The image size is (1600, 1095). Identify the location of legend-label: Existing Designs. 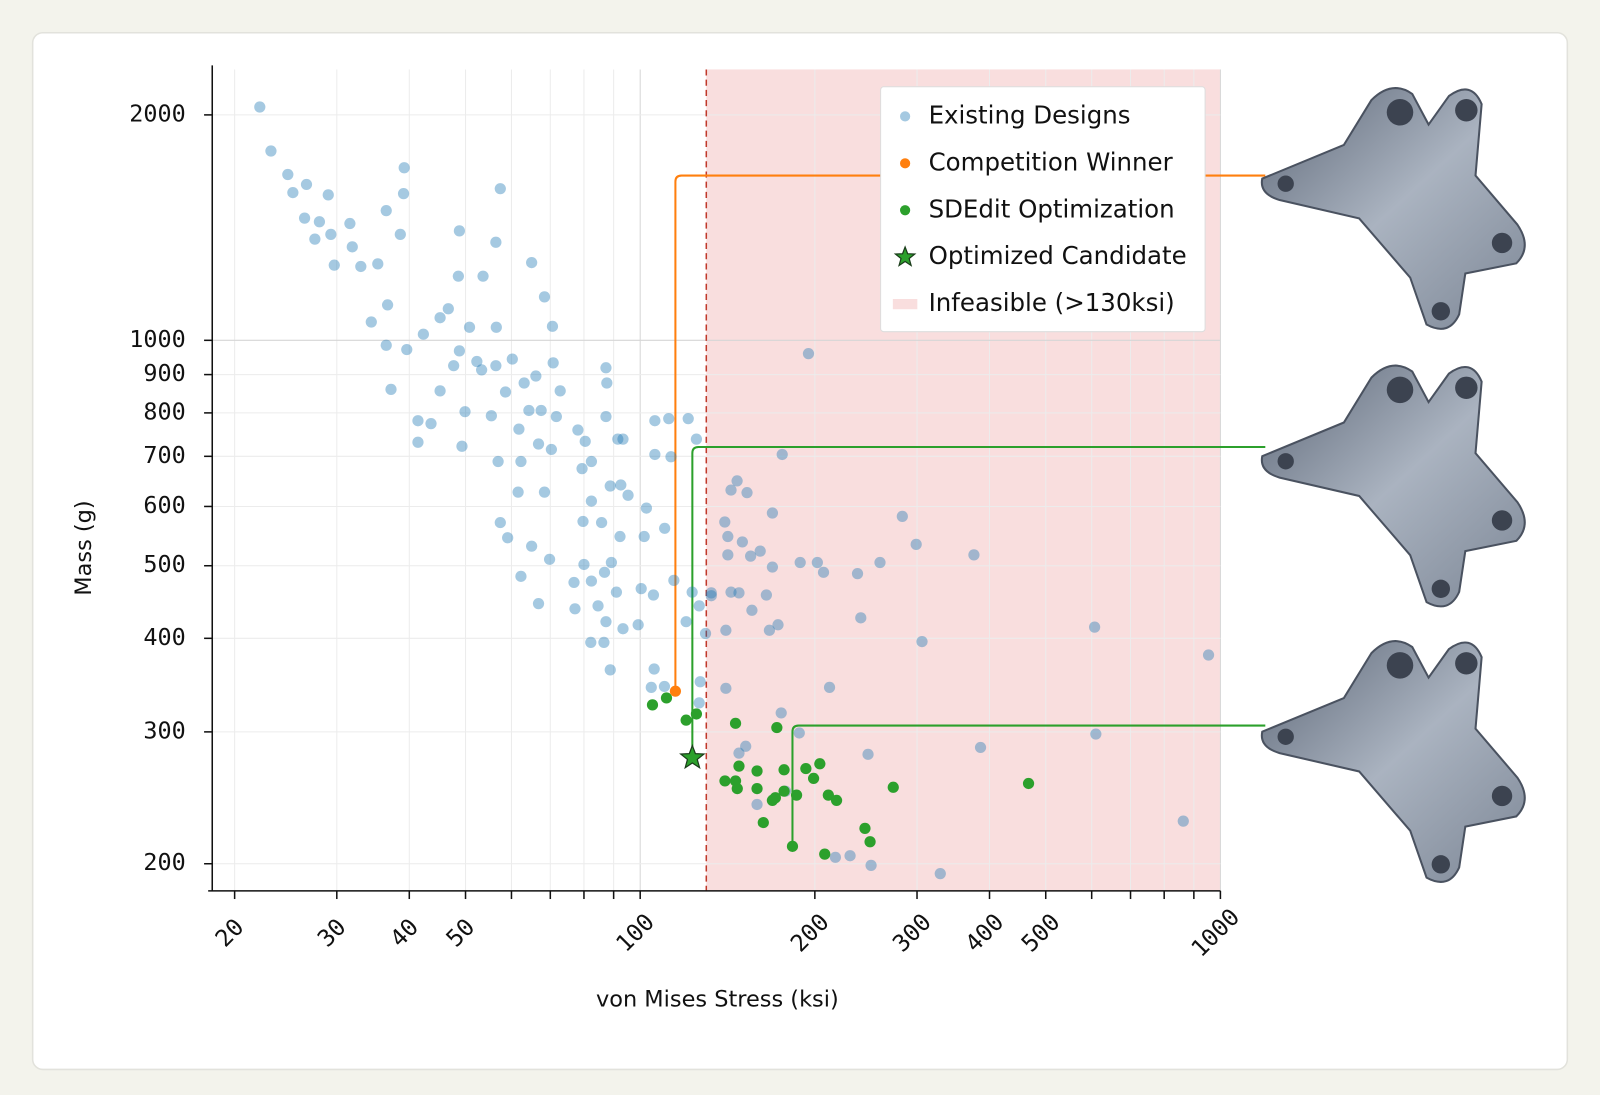
(1030, 114).